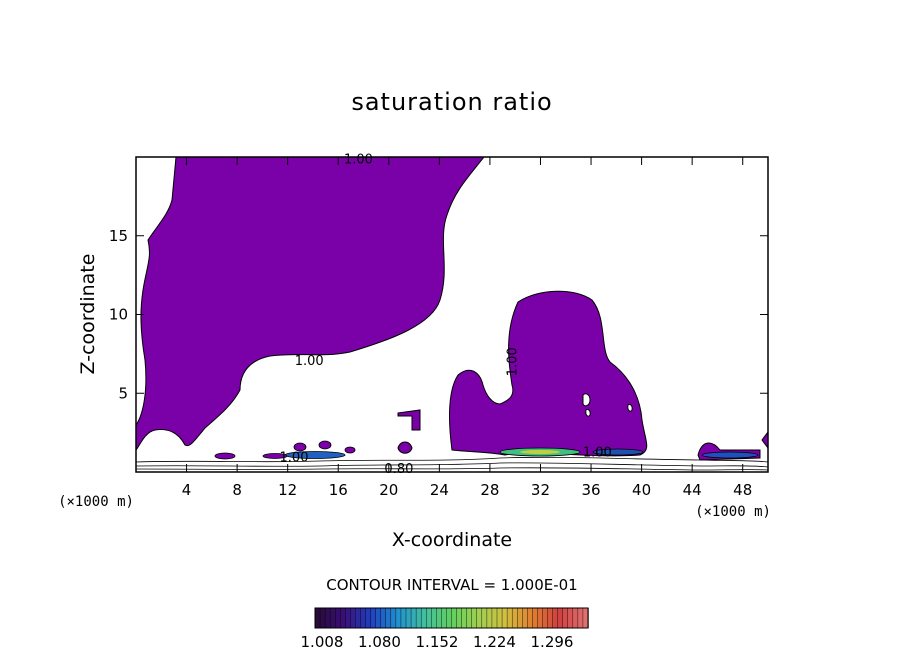  I want to click on x-tick-label: 48, so click(742, 490).